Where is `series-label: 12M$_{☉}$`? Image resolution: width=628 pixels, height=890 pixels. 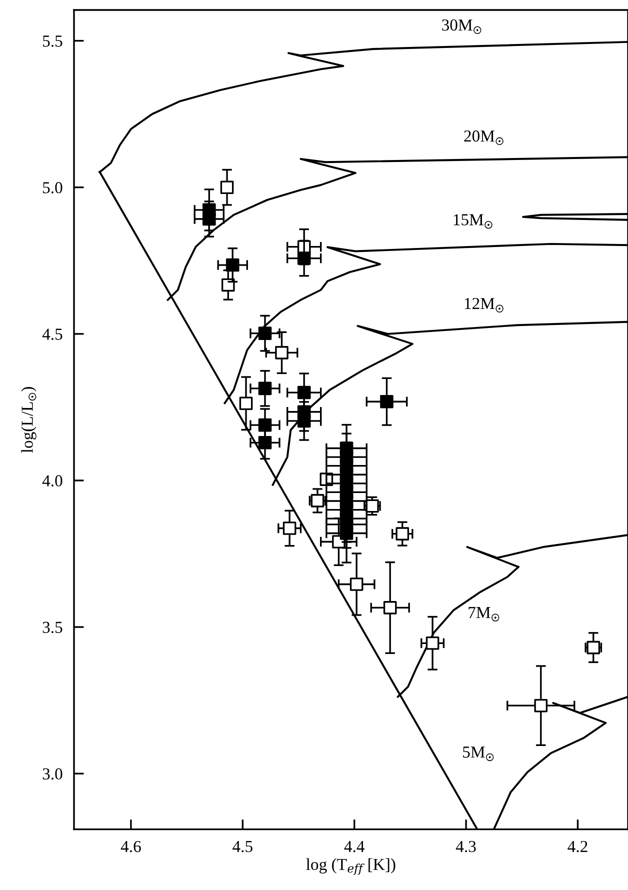 series-label: 12M$_{☉}$ is located at coordinates (484, 305).